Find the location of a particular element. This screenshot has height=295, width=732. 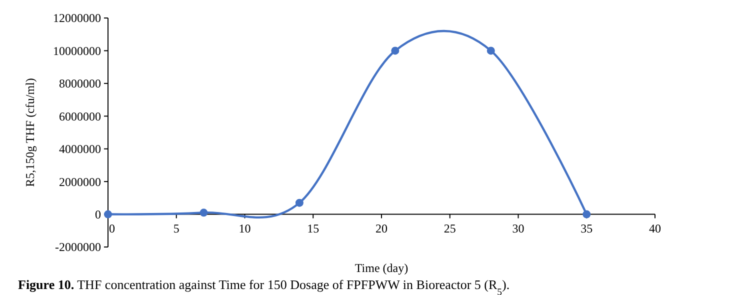

y-tick-label: -2000000 is located at coordinates (78, 247).